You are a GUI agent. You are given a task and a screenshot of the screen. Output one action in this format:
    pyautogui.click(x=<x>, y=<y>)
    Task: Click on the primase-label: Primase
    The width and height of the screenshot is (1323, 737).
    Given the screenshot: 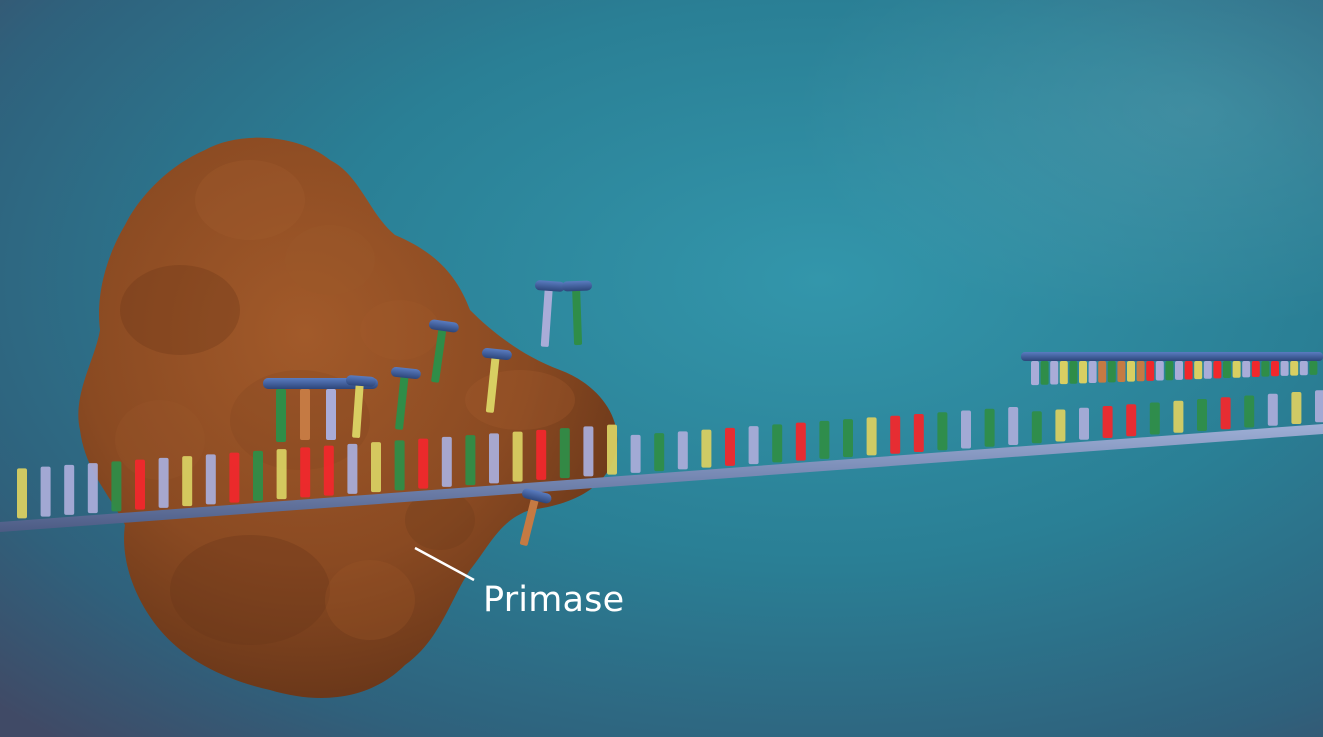 What is the action you would take?
    pyautogui.click(x=519, y=583)
    